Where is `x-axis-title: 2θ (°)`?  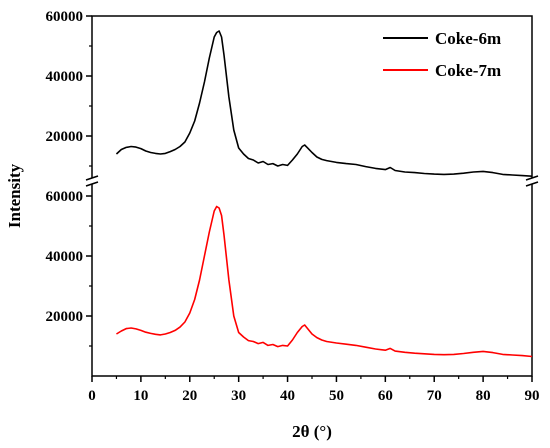
x-axis-title: 2θ (°) is located at coordinates (312, 431).